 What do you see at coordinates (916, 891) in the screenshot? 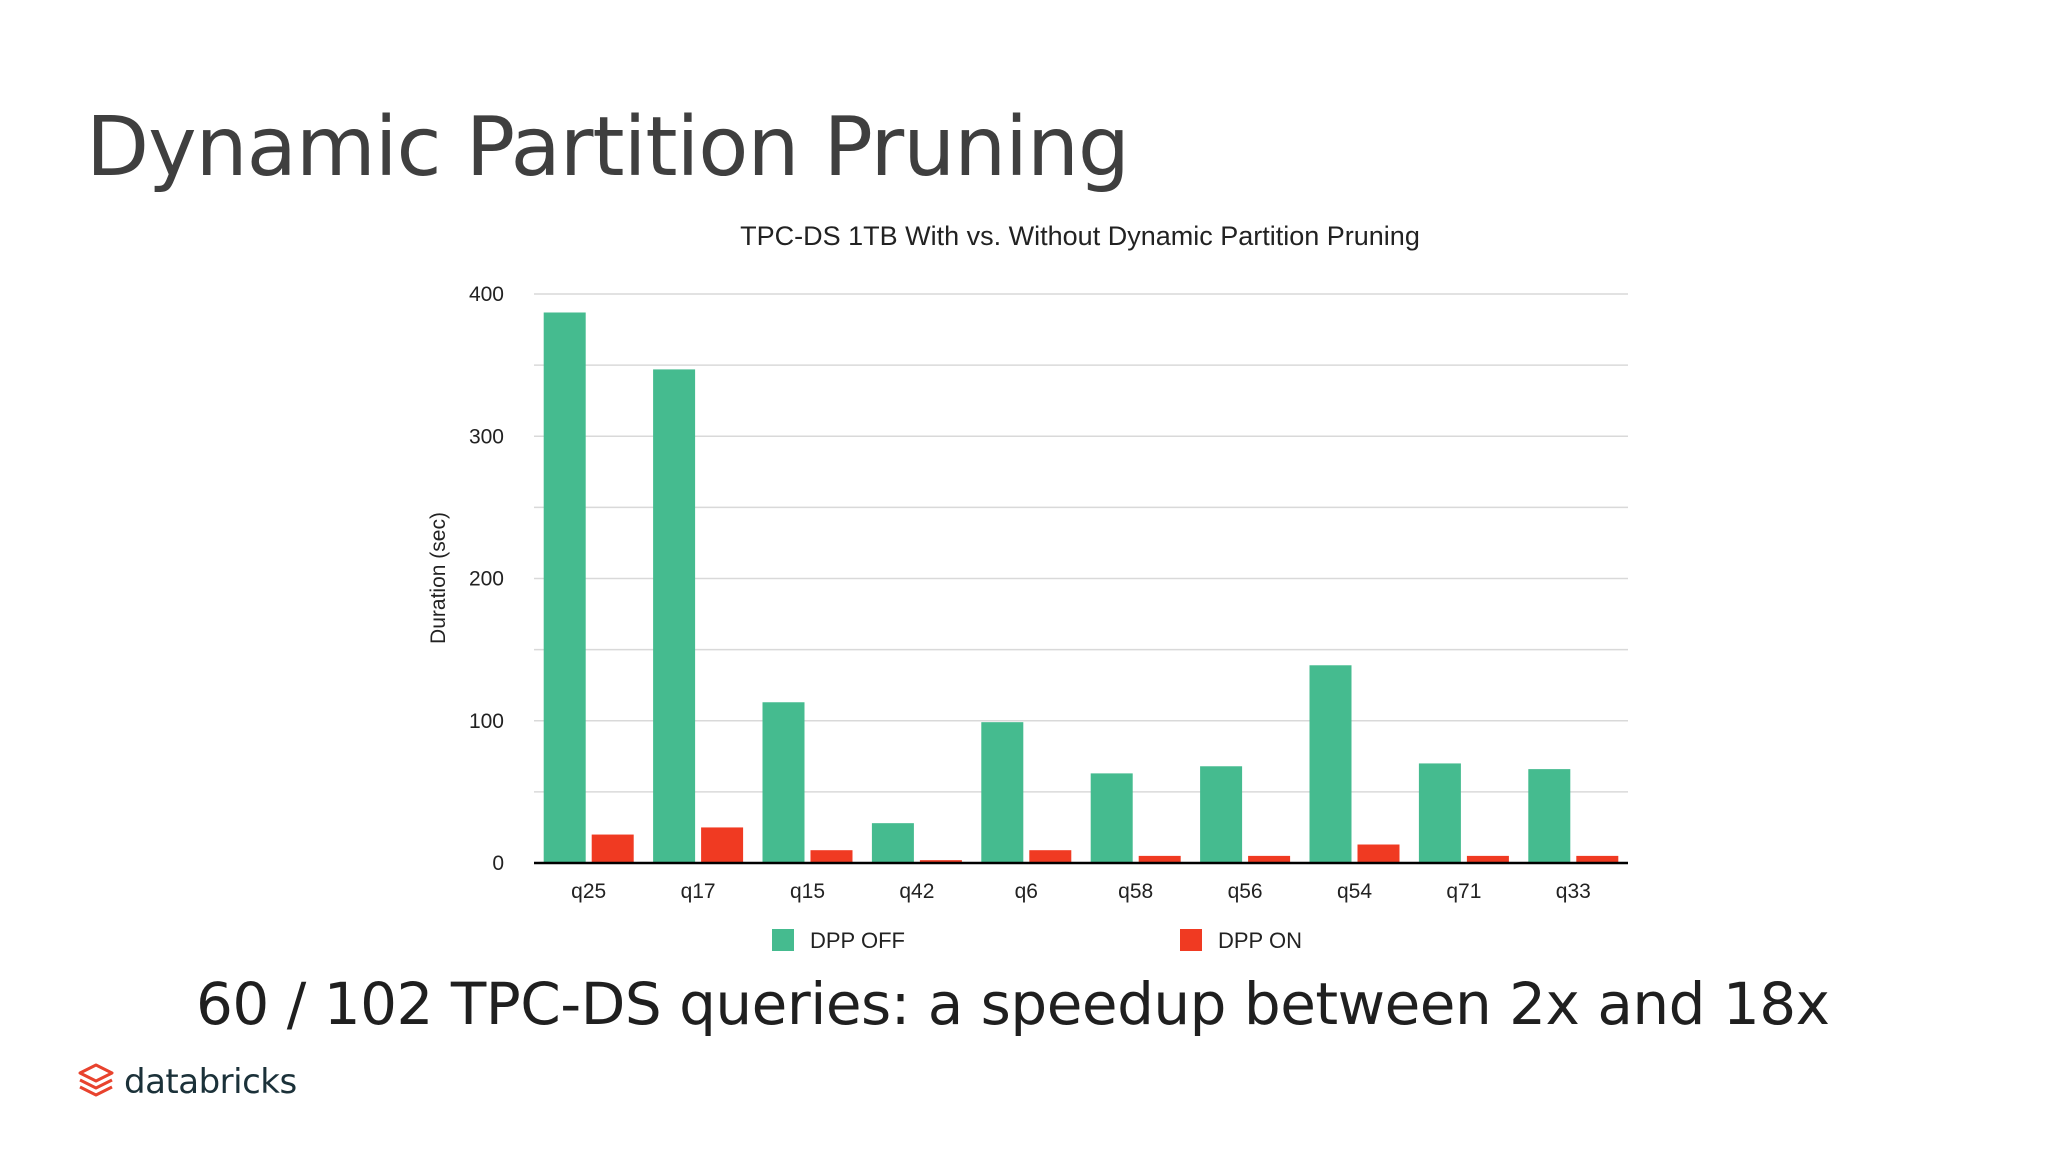
I see `x-tick-label: q42` at bounding box center [916, 891].